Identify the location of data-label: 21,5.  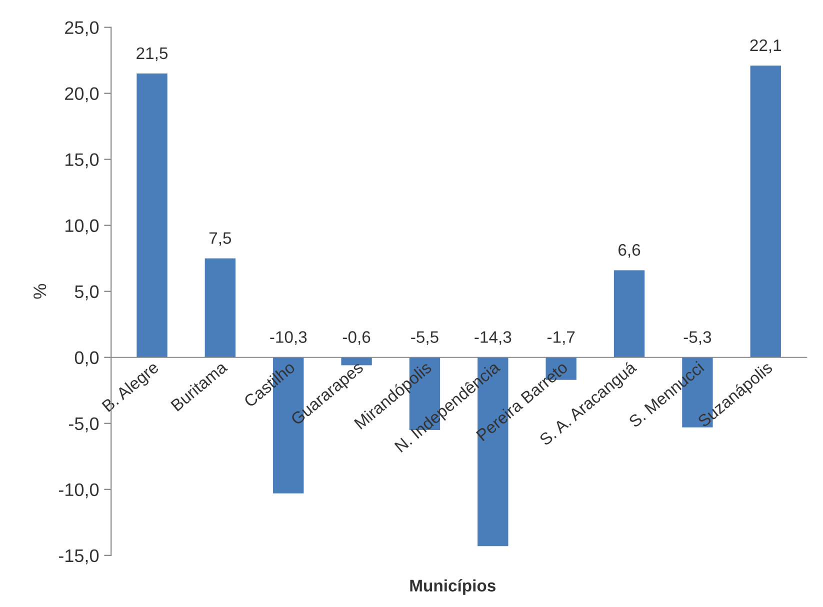
(152, 54).